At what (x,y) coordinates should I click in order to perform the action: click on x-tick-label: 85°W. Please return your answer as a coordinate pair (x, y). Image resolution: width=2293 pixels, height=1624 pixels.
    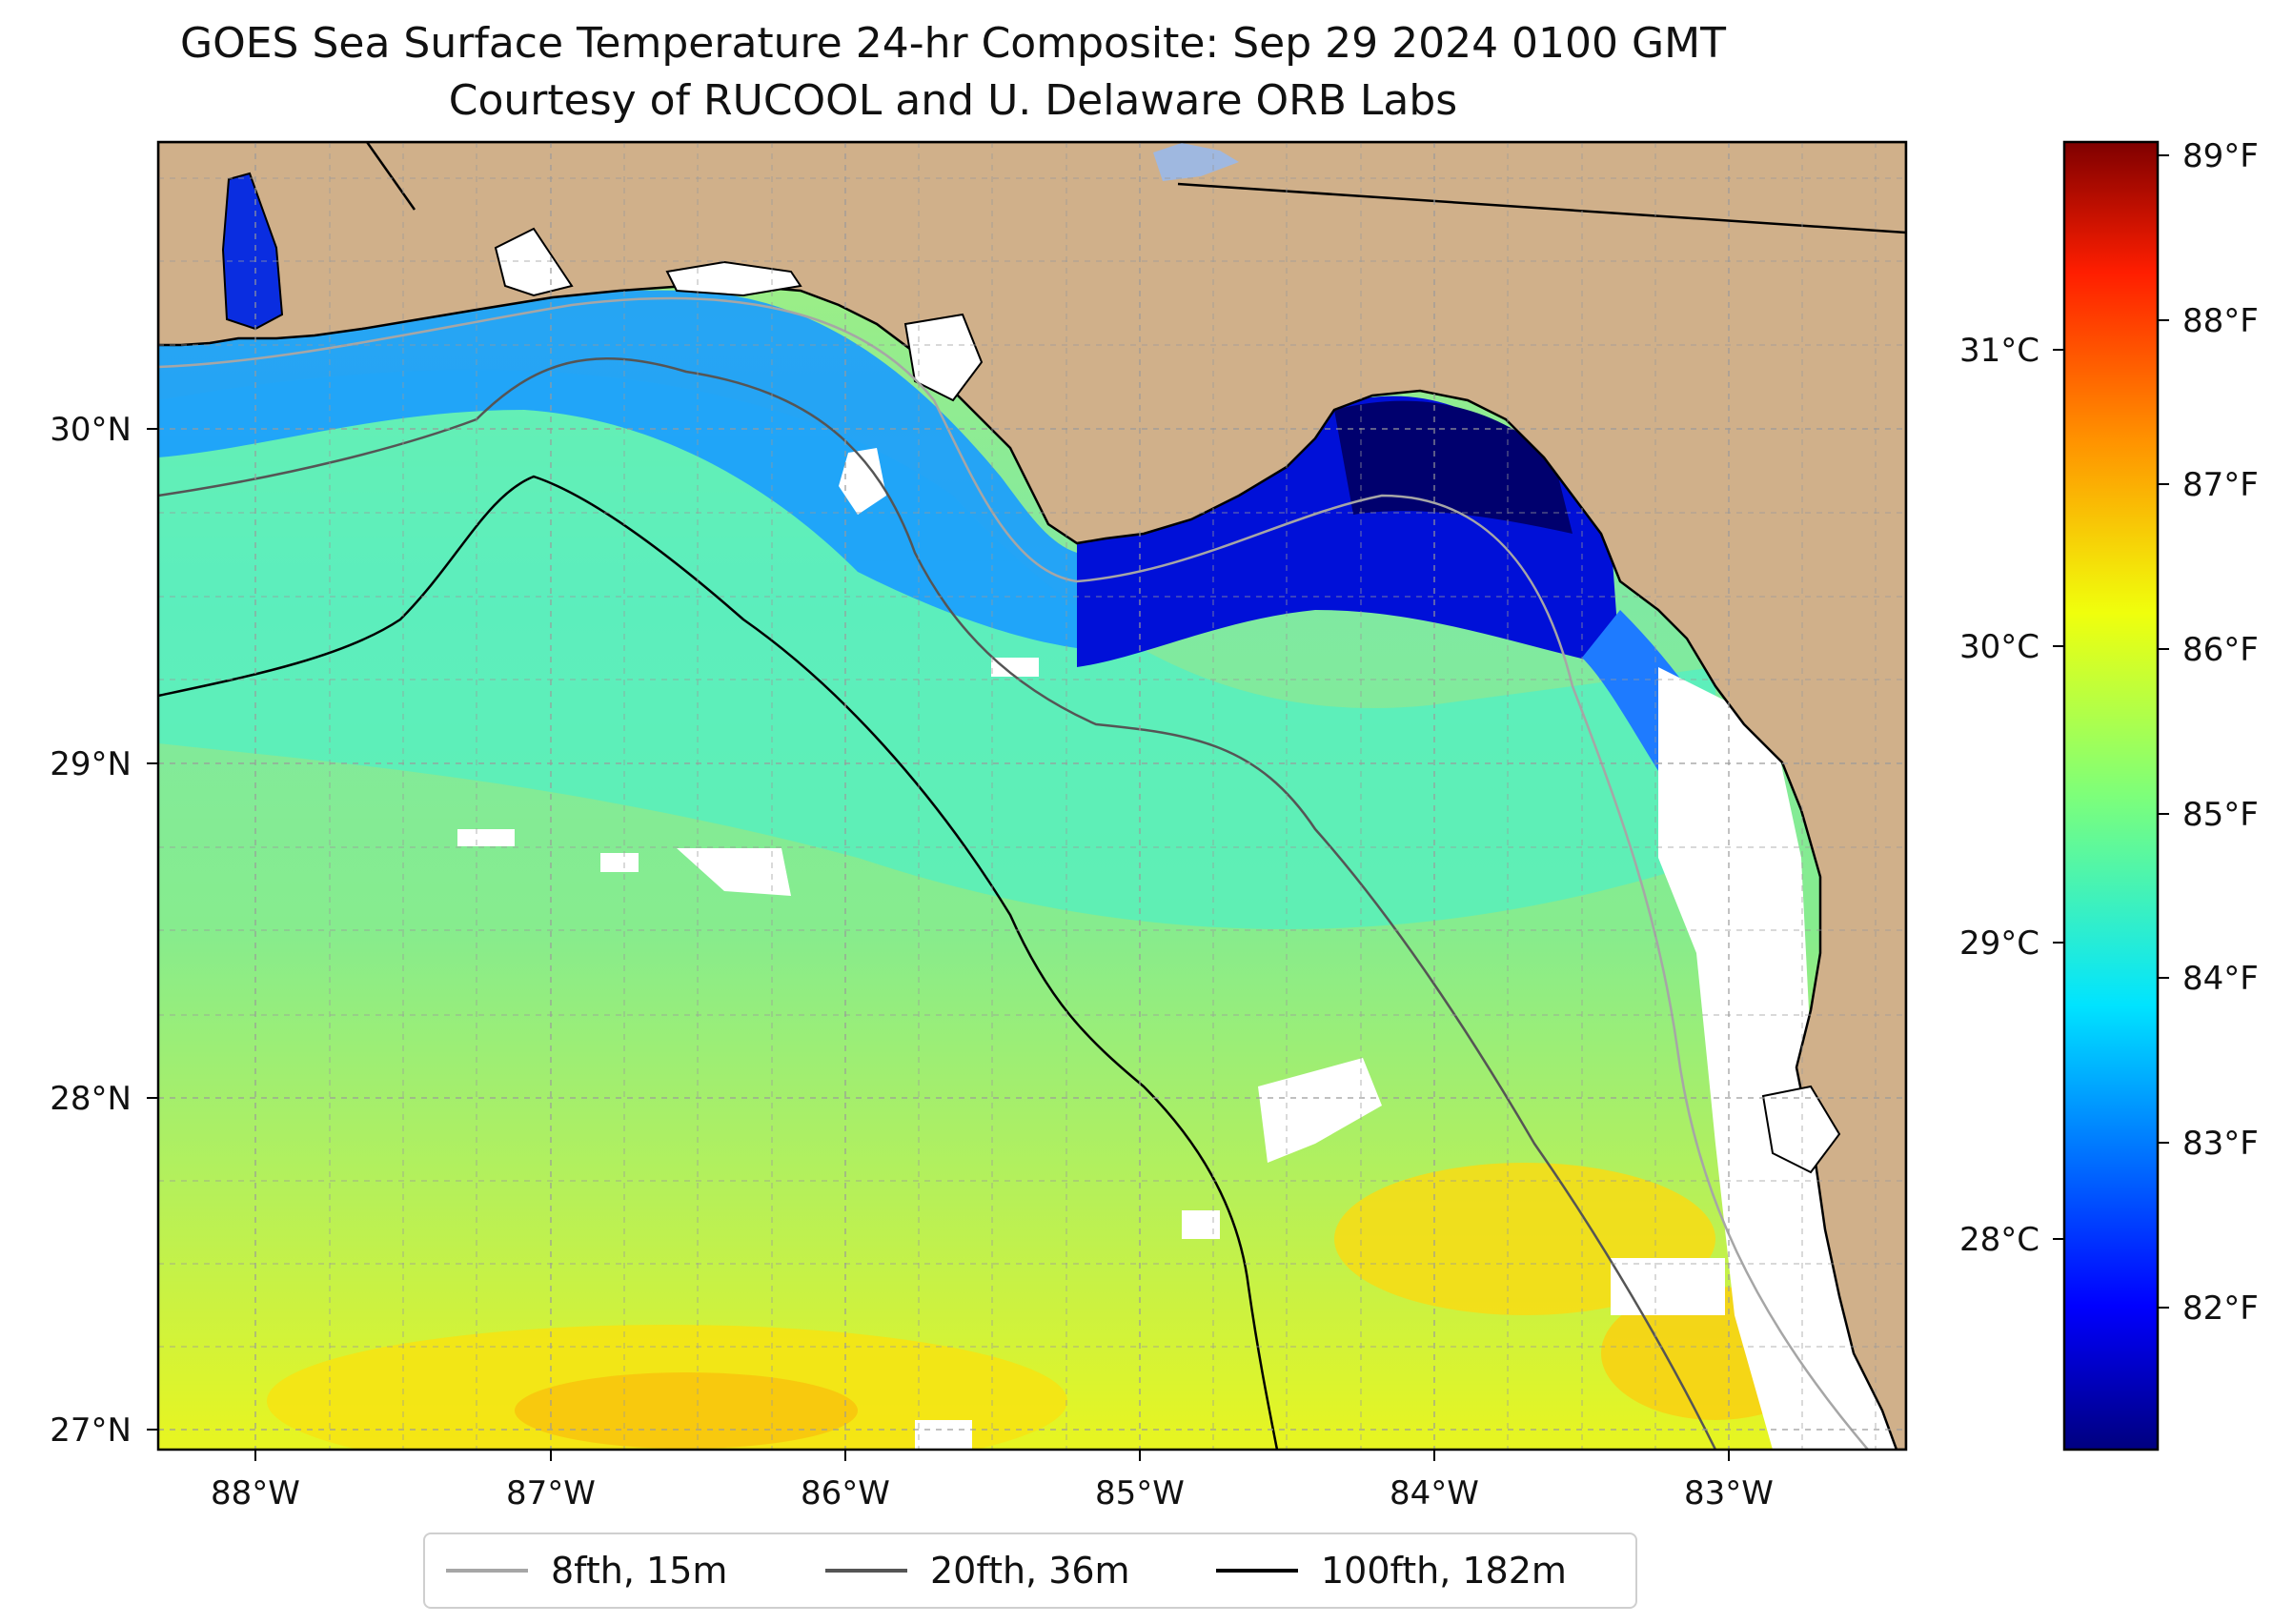
    Looking at the image, I should click on (1140, 1493).